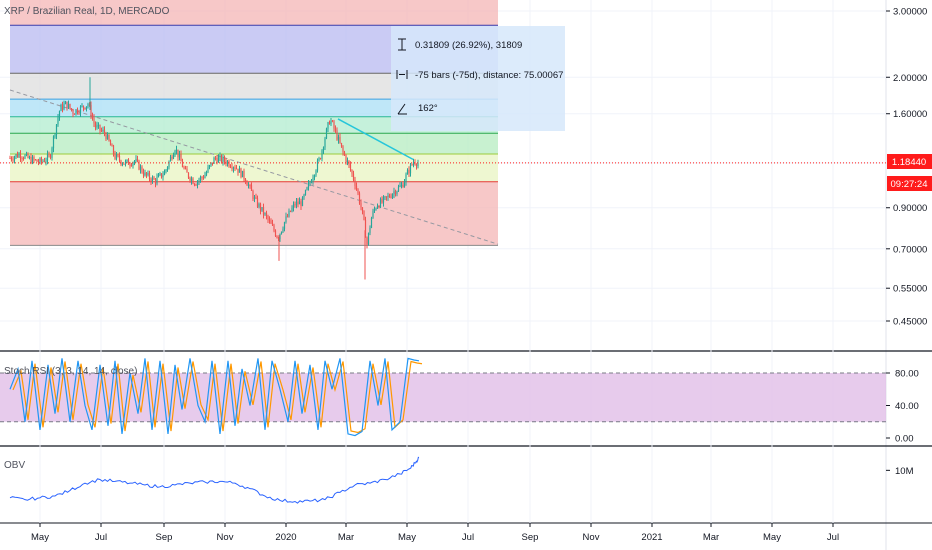 This screenshot has height=550, width=932. I want to click on countdown-badge-bg, so click(909, 183).